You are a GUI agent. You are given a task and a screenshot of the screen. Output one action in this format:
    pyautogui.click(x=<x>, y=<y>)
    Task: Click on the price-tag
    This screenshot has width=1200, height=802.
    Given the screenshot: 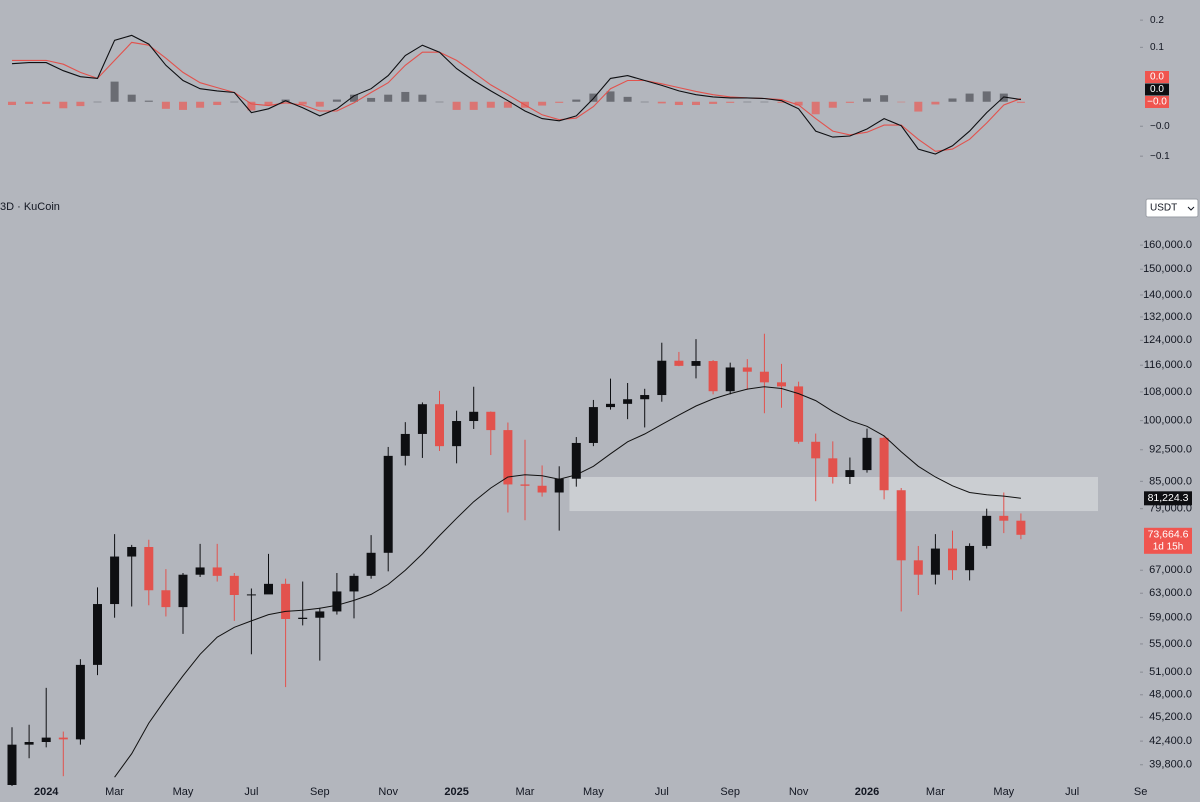 What is the action you would take?
    pyautogui.click(x=1168, y=540)
    